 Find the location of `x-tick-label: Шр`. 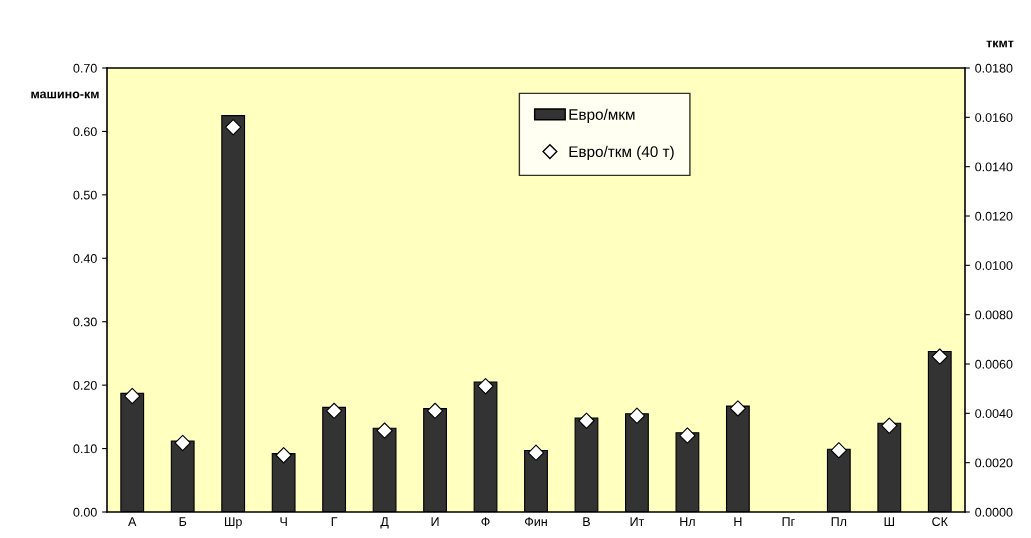

x-tick-label: Шр is located at coordinates (233, 523).